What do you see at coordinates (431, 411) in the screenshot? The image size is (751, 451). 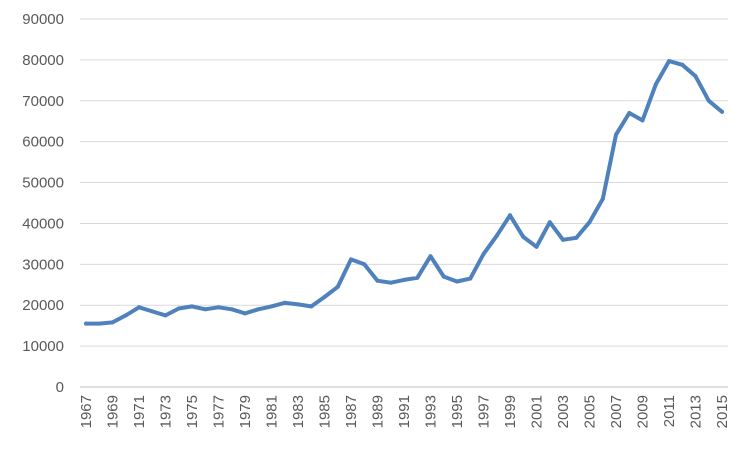 I see `x-tick-label: 1993` at bounding box center [431, 411].